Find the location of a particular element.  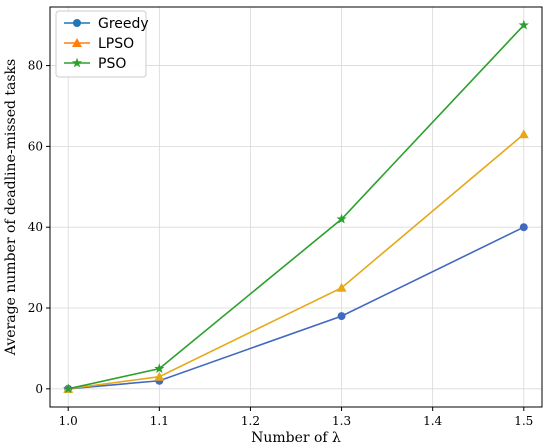

legend-box is located at coordinates (101, 44).